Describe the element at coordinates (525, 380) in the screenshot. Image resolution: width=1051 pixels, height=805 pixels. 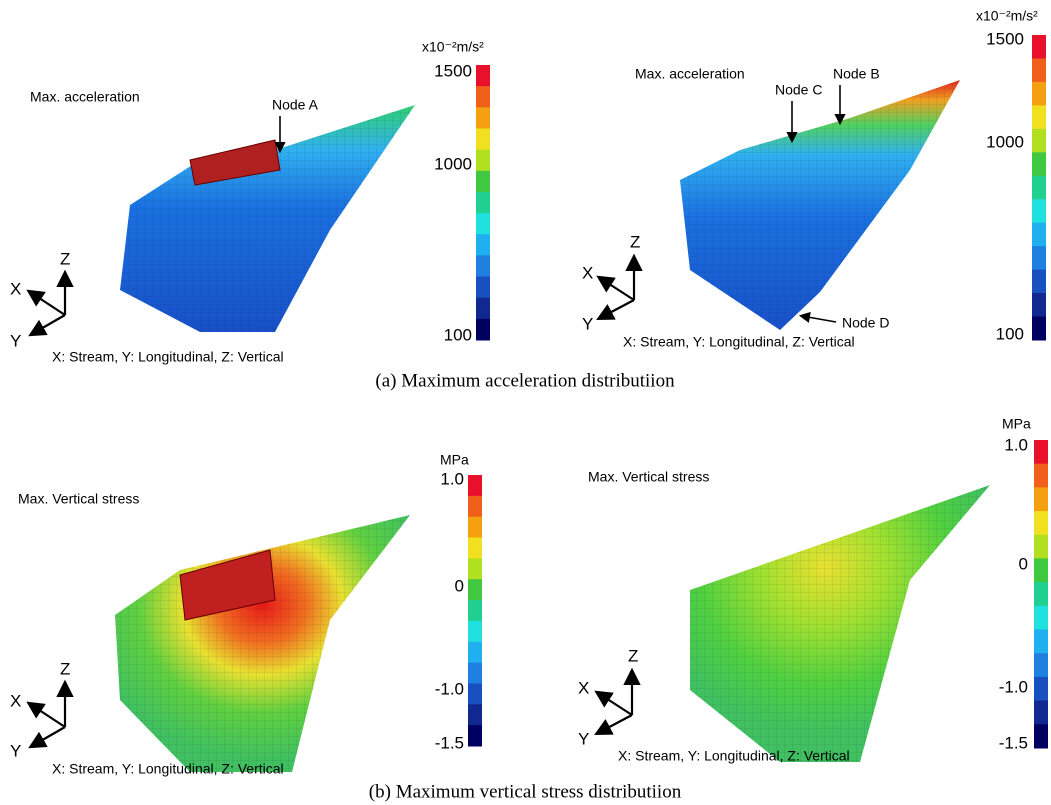
I see `caption: (a) Maximum acceleration distributiion` at that location.